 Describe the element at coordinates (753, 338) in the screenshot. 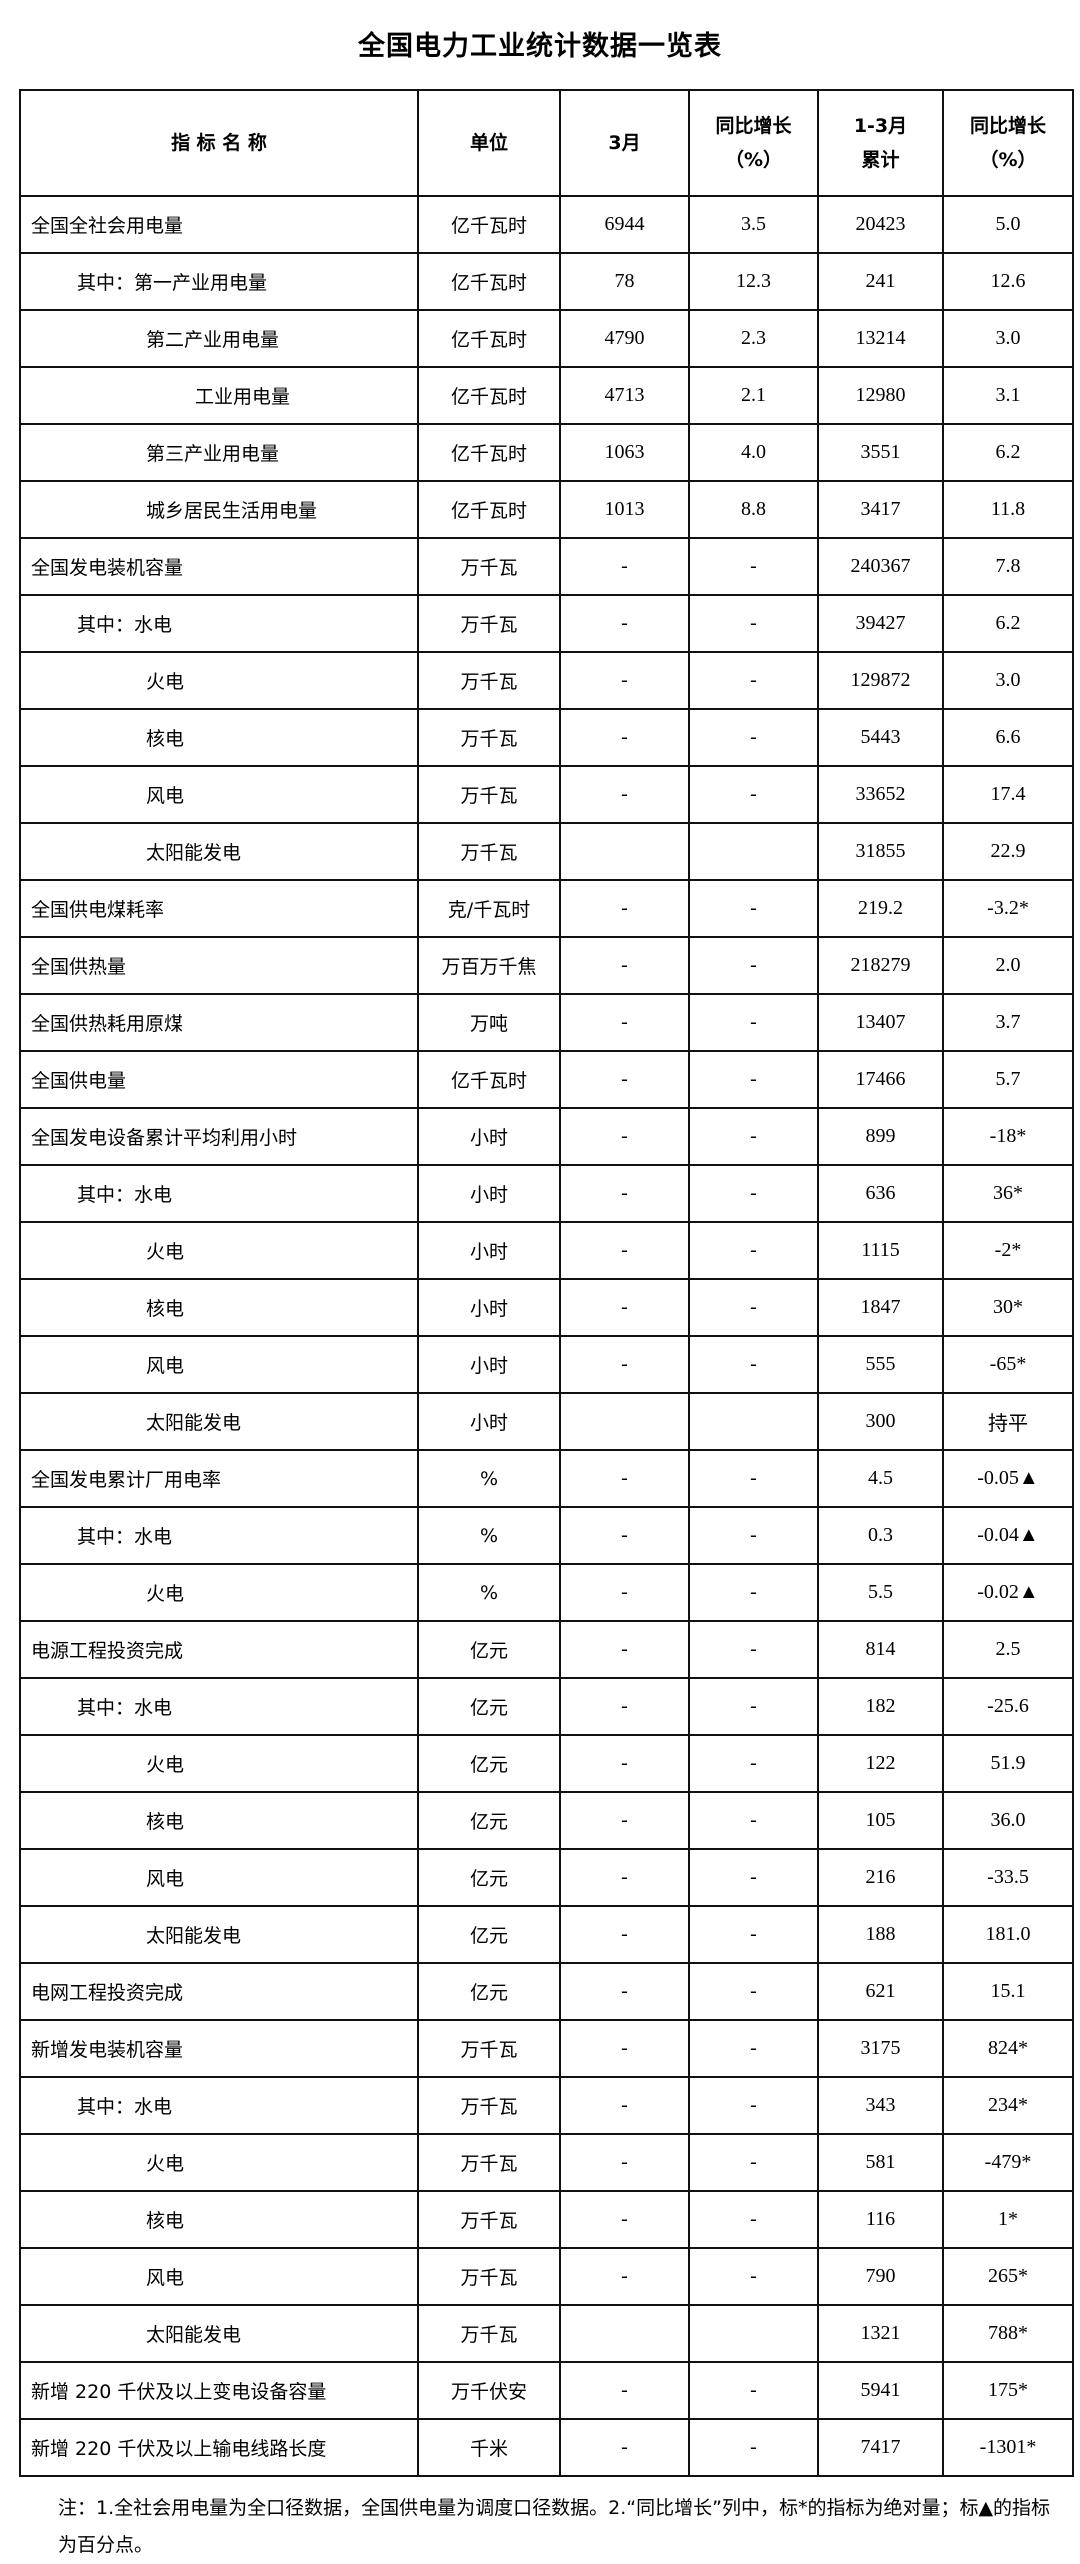

I see `month-yoy-cell: 2.3` at that location.